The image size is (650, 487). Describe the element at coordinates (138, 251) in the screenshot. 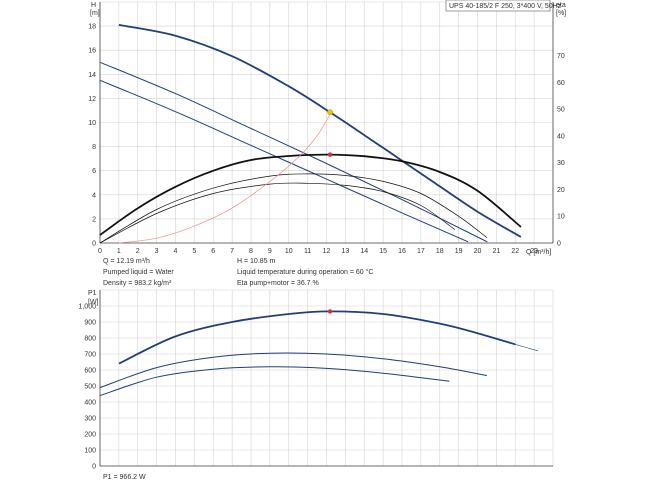

I see `x-tick-label: 2` at that location.